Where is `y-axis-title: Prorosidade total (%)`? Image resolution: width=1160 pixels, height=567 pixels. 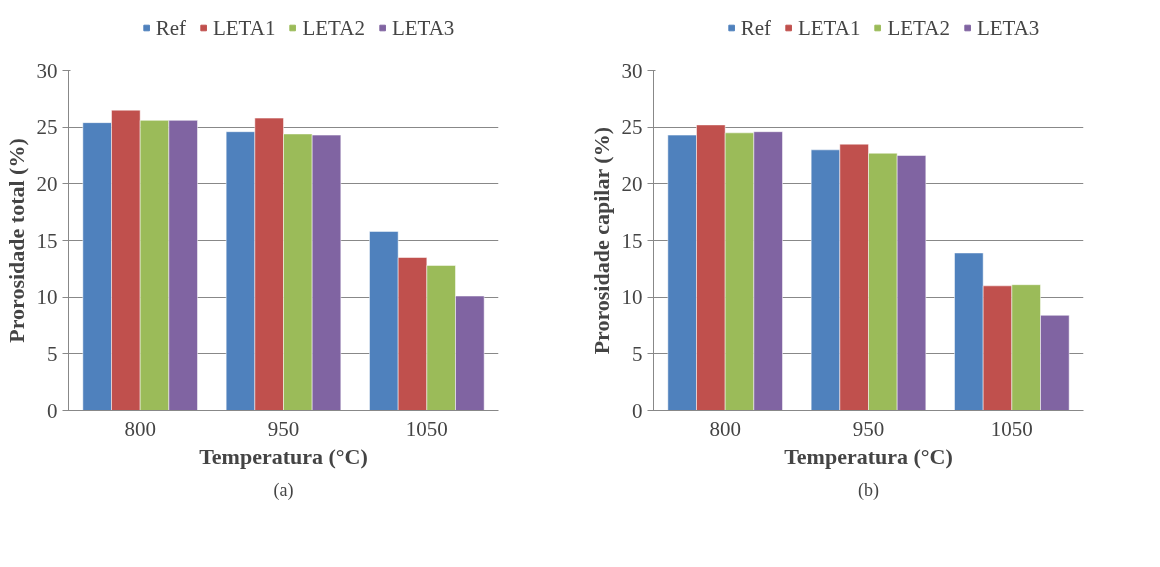
y-axis-title: Prorosidade total (%) is located at coordinates (16, 240).